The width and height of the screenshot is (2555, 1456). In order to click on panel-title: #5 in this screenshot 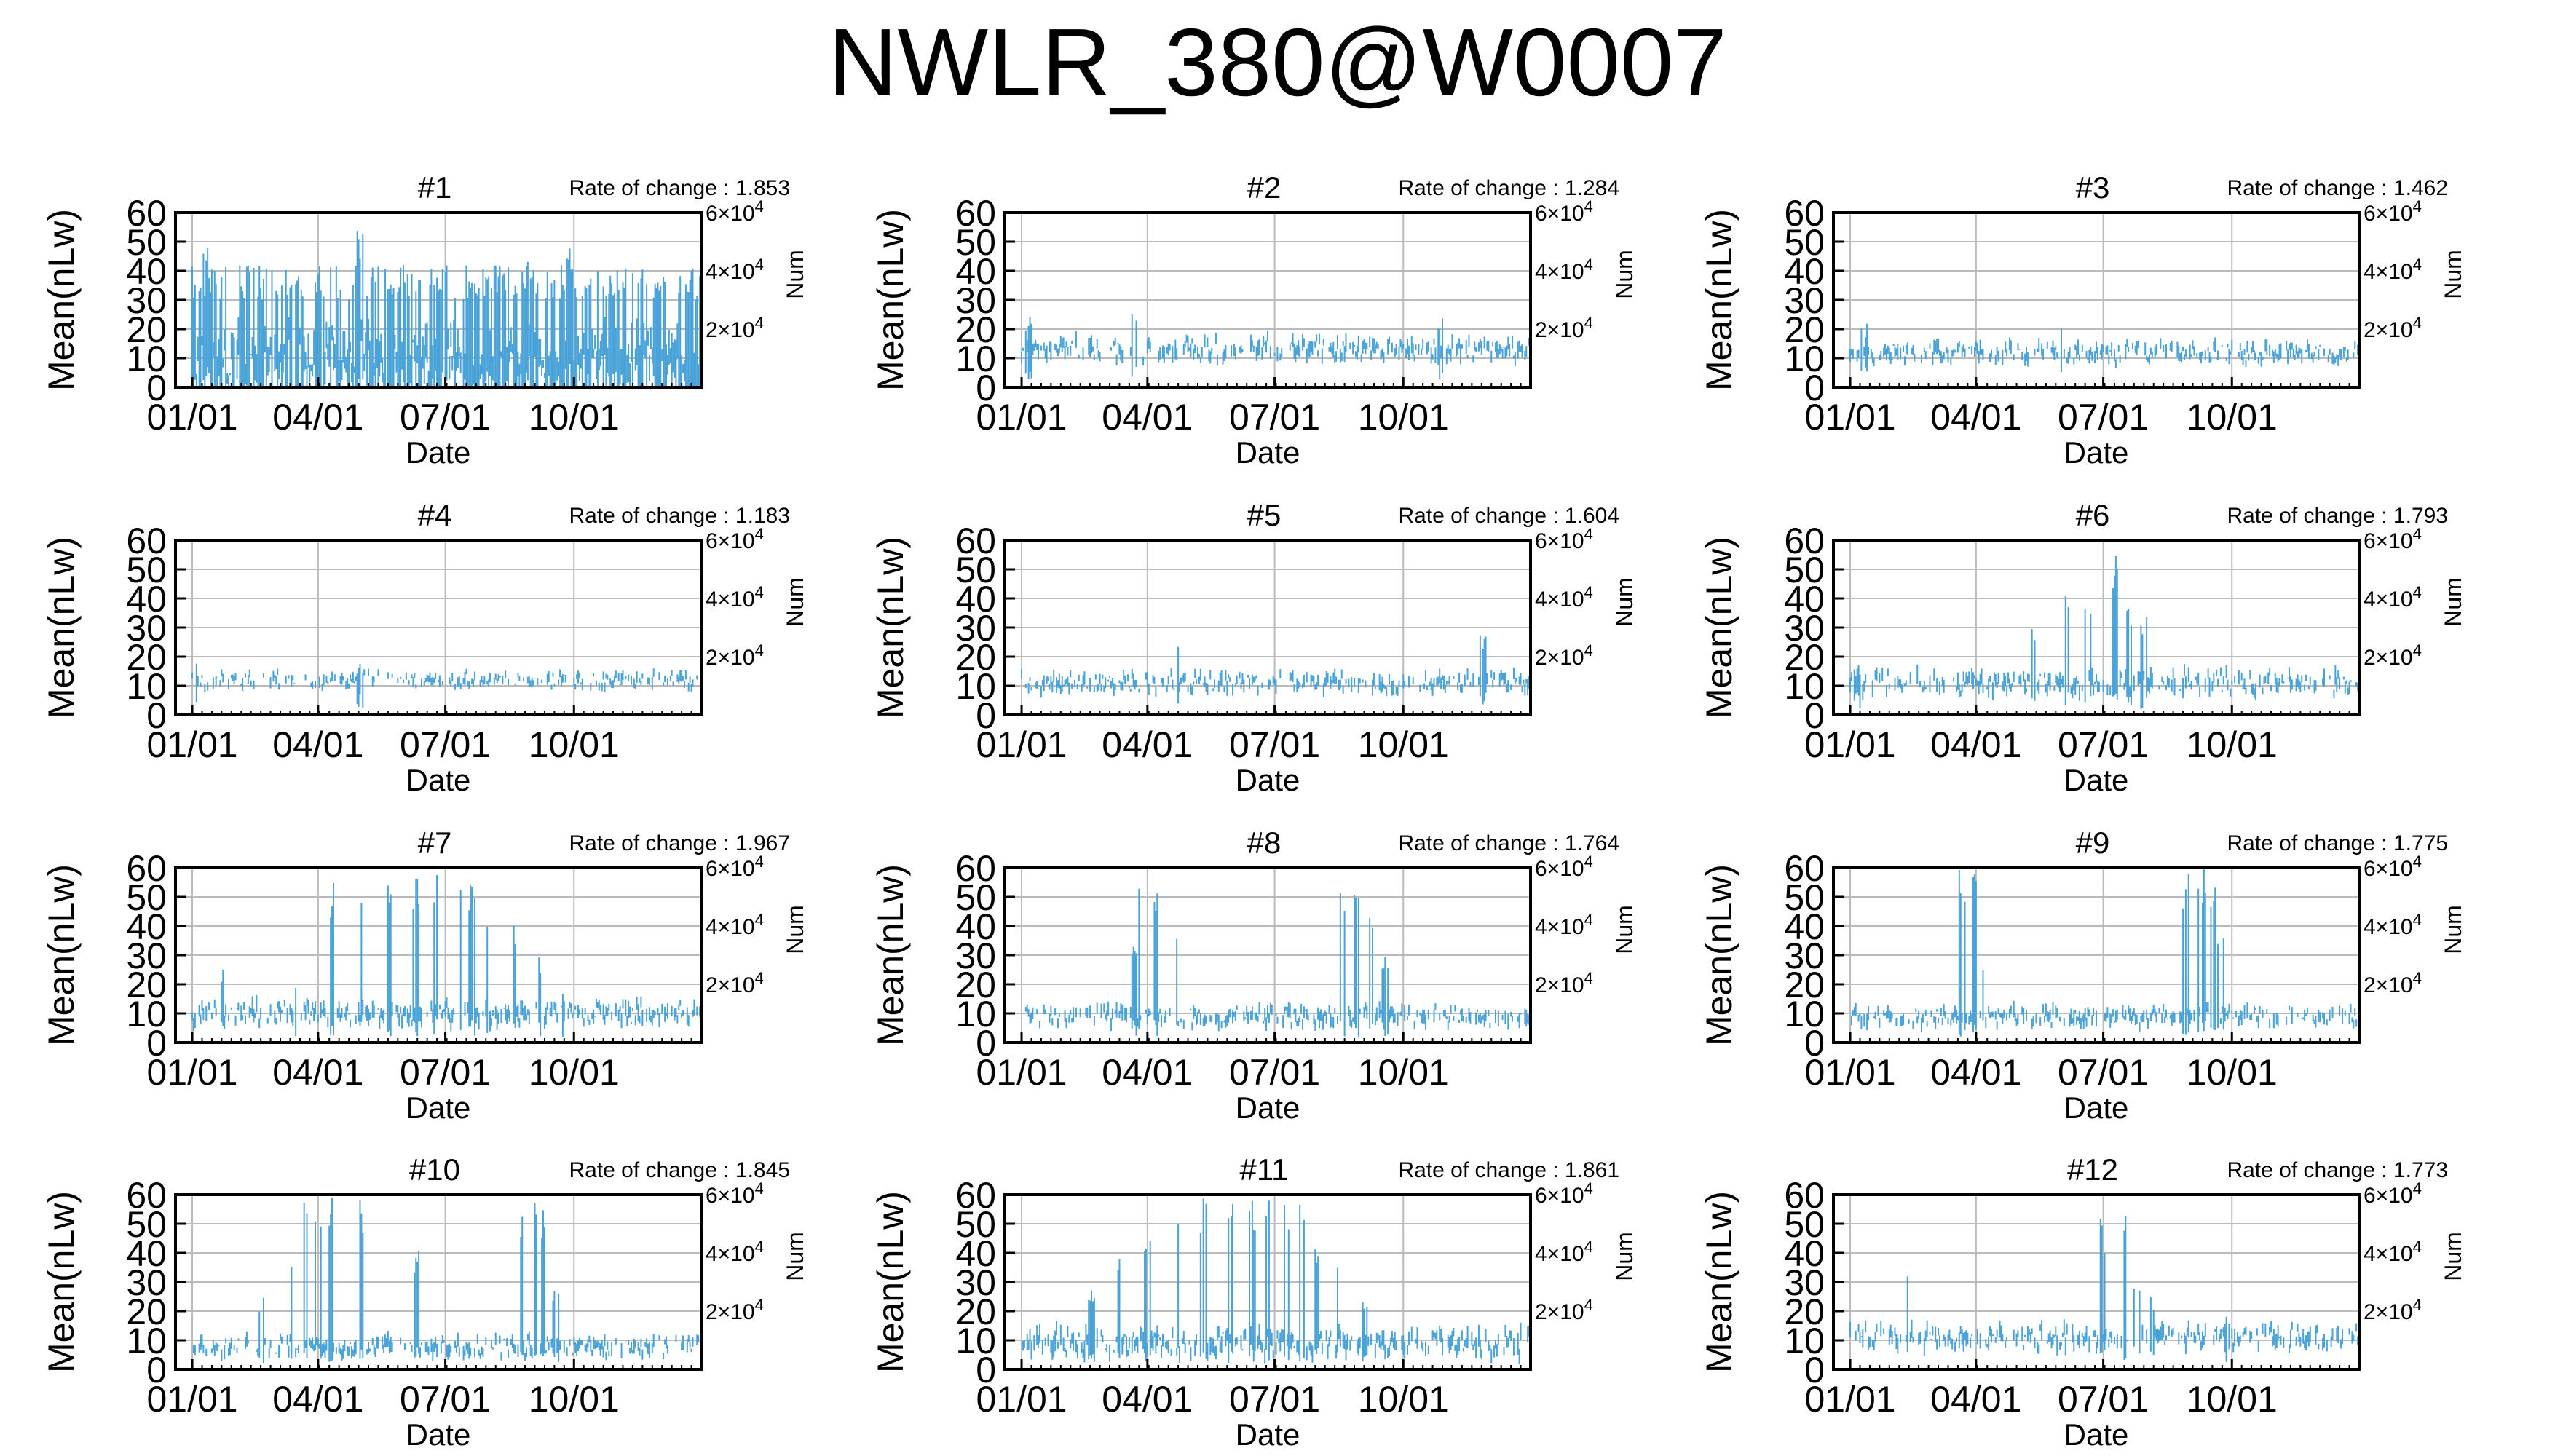, I will do `click(1264, 515)`.